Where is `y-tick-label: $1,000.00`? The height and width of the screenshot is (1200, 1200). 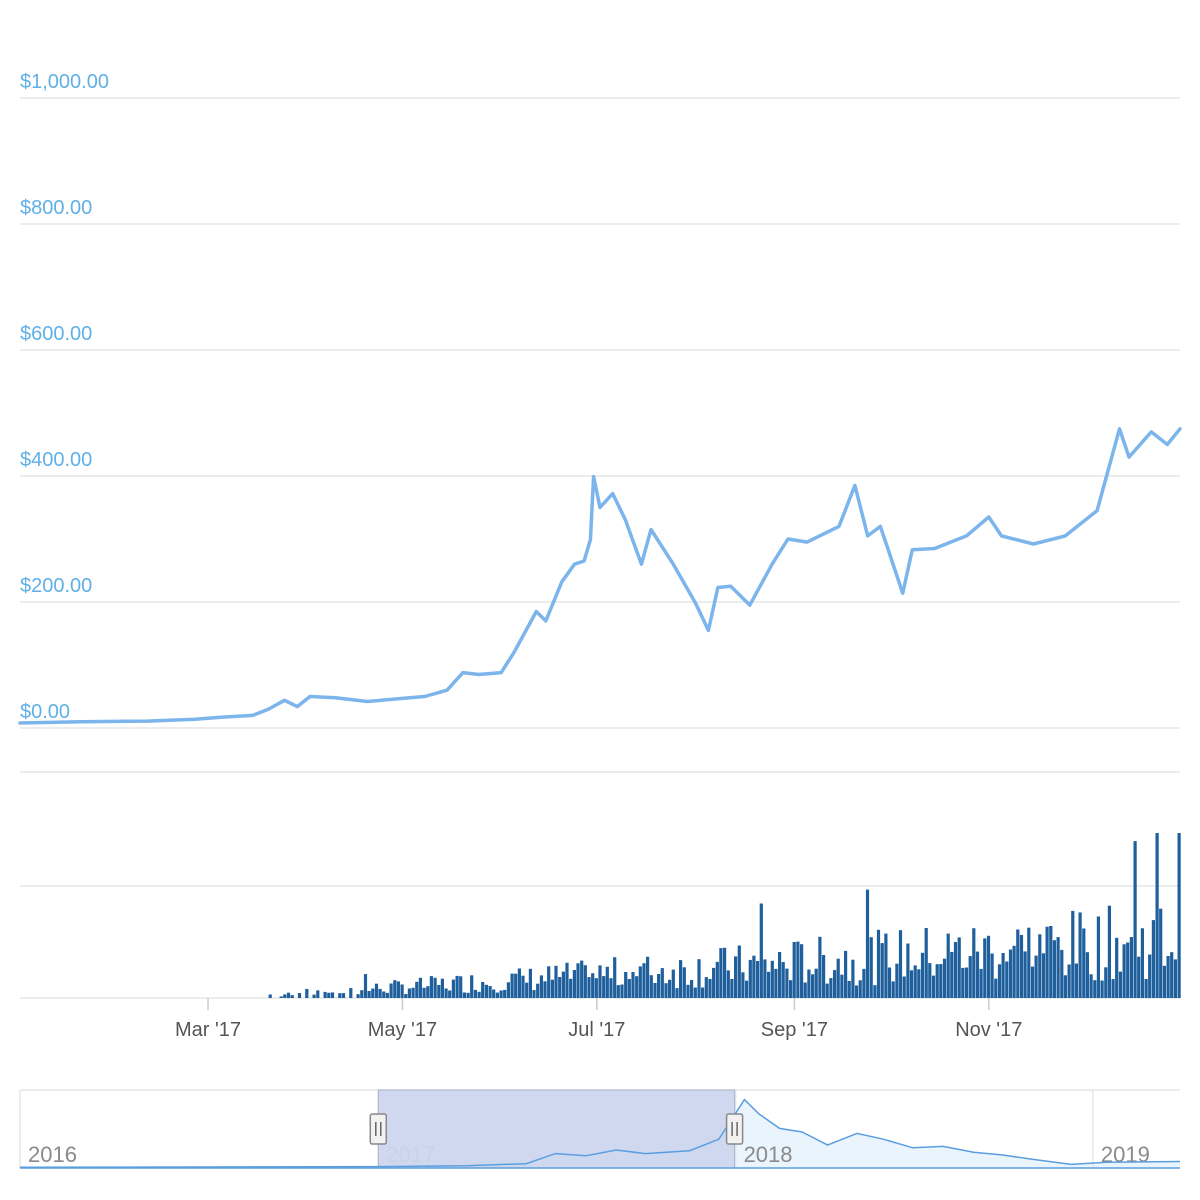 y-tick-label: $1,000.00 is located at coordinates (64, 82).